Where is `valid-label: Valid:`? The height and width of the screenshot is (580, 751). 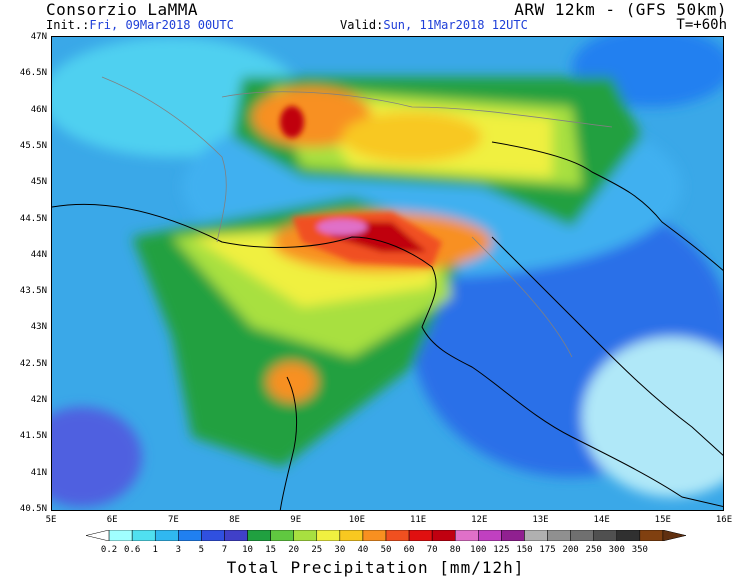
valid-label: Valid: is located at coordinates (362, 25).